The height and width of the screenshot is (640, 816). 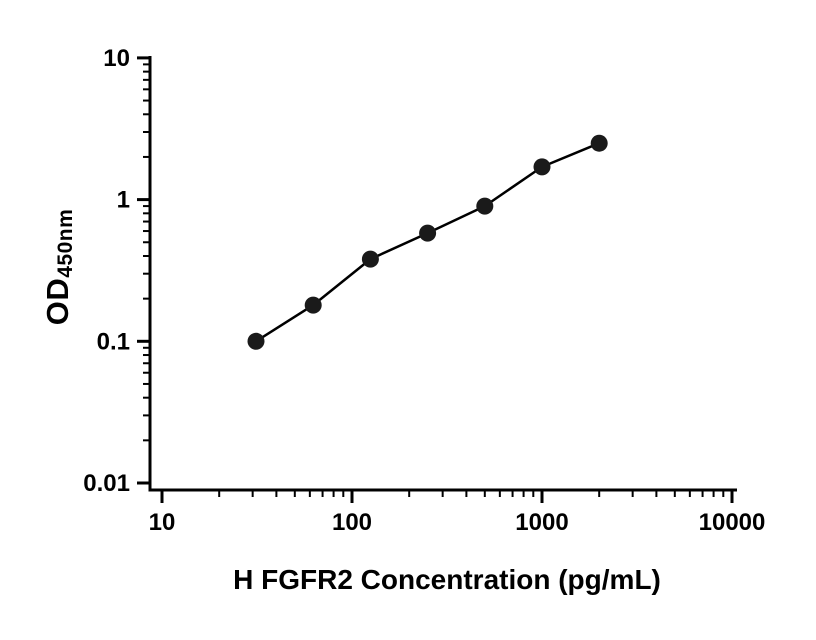 I want to click on y-tick-label: 1, so click(x=123, y=200).